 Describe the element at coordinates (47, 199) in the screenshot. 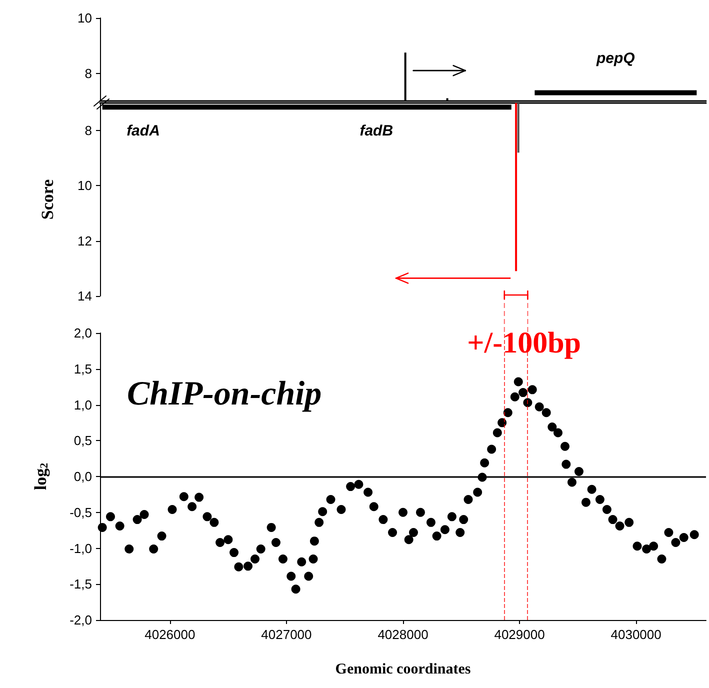

I see `y-axis-title: Score` at that location.